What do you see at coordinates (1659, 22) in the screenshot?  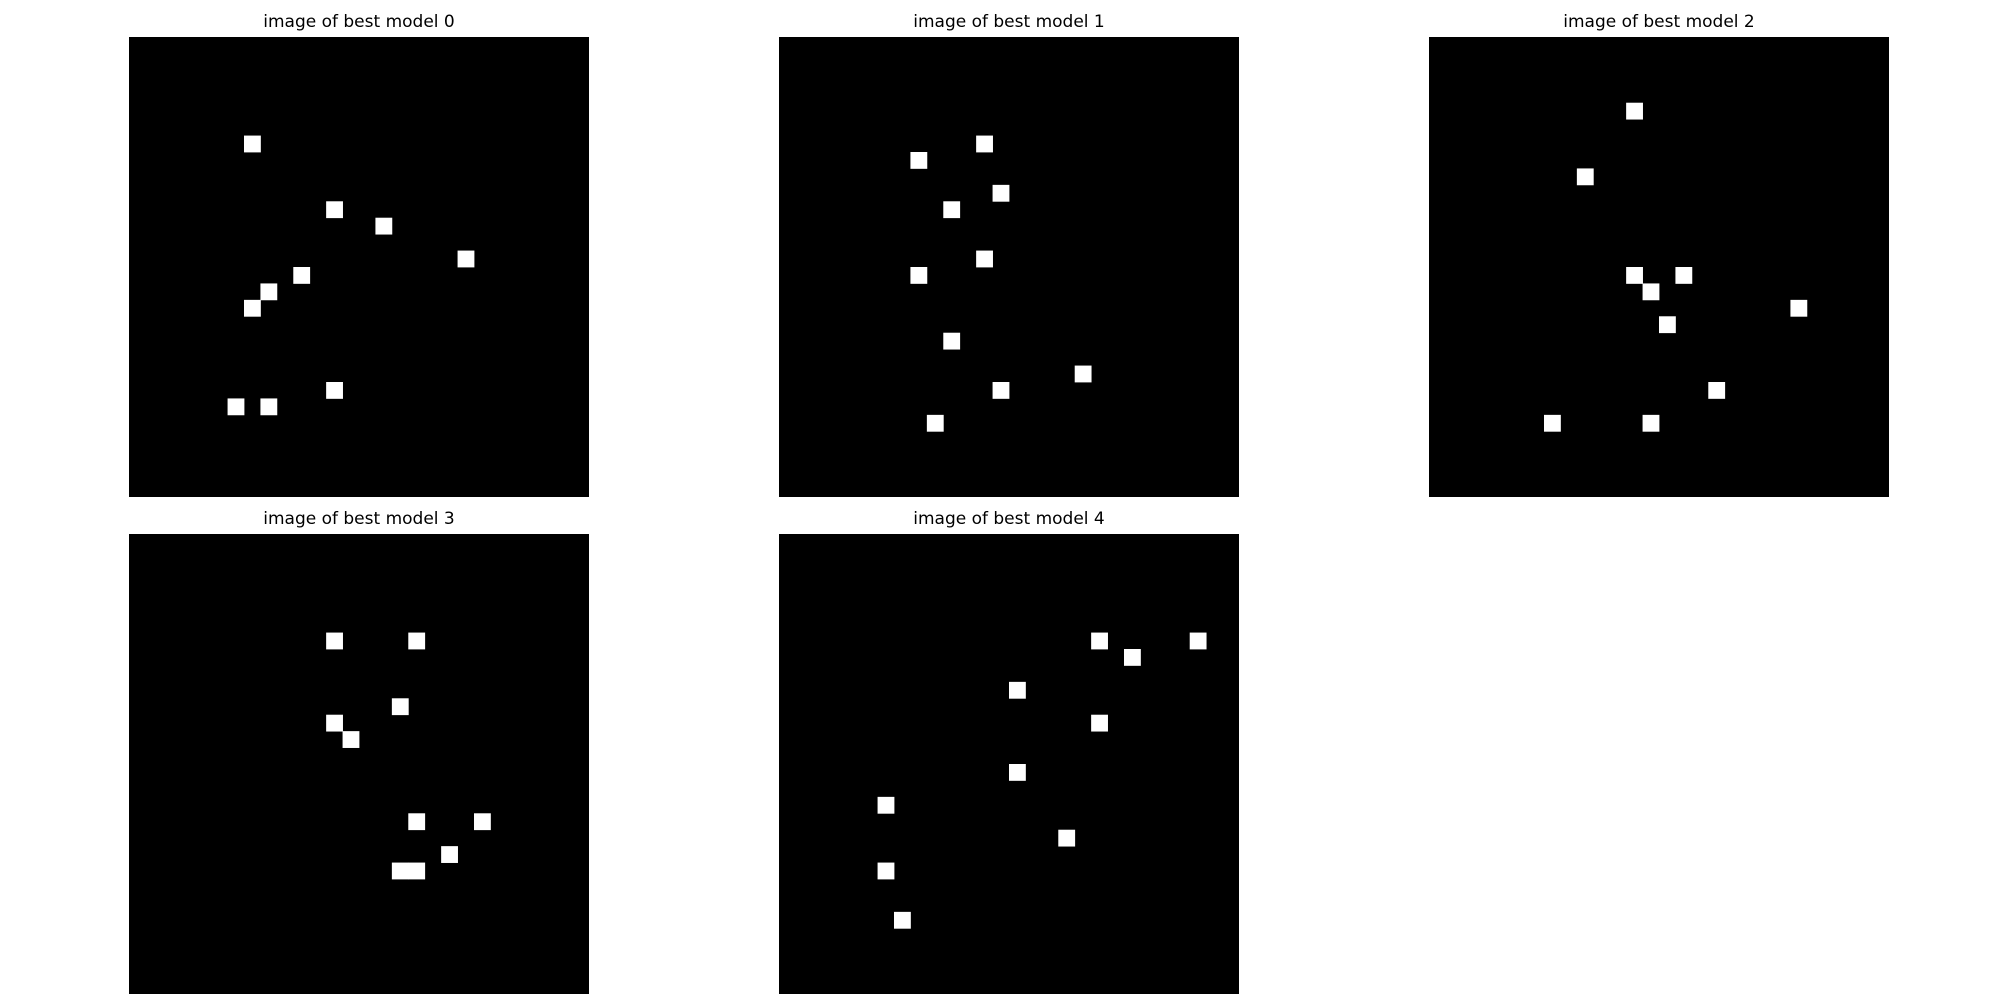 I see `panel-title-2: image of best model 2` at bounding box center [1659, 22].